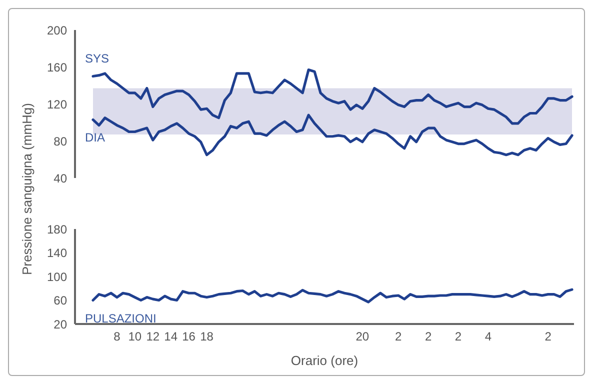  I want to click on x-axis-title: Orario (ore), so click(324, 360).